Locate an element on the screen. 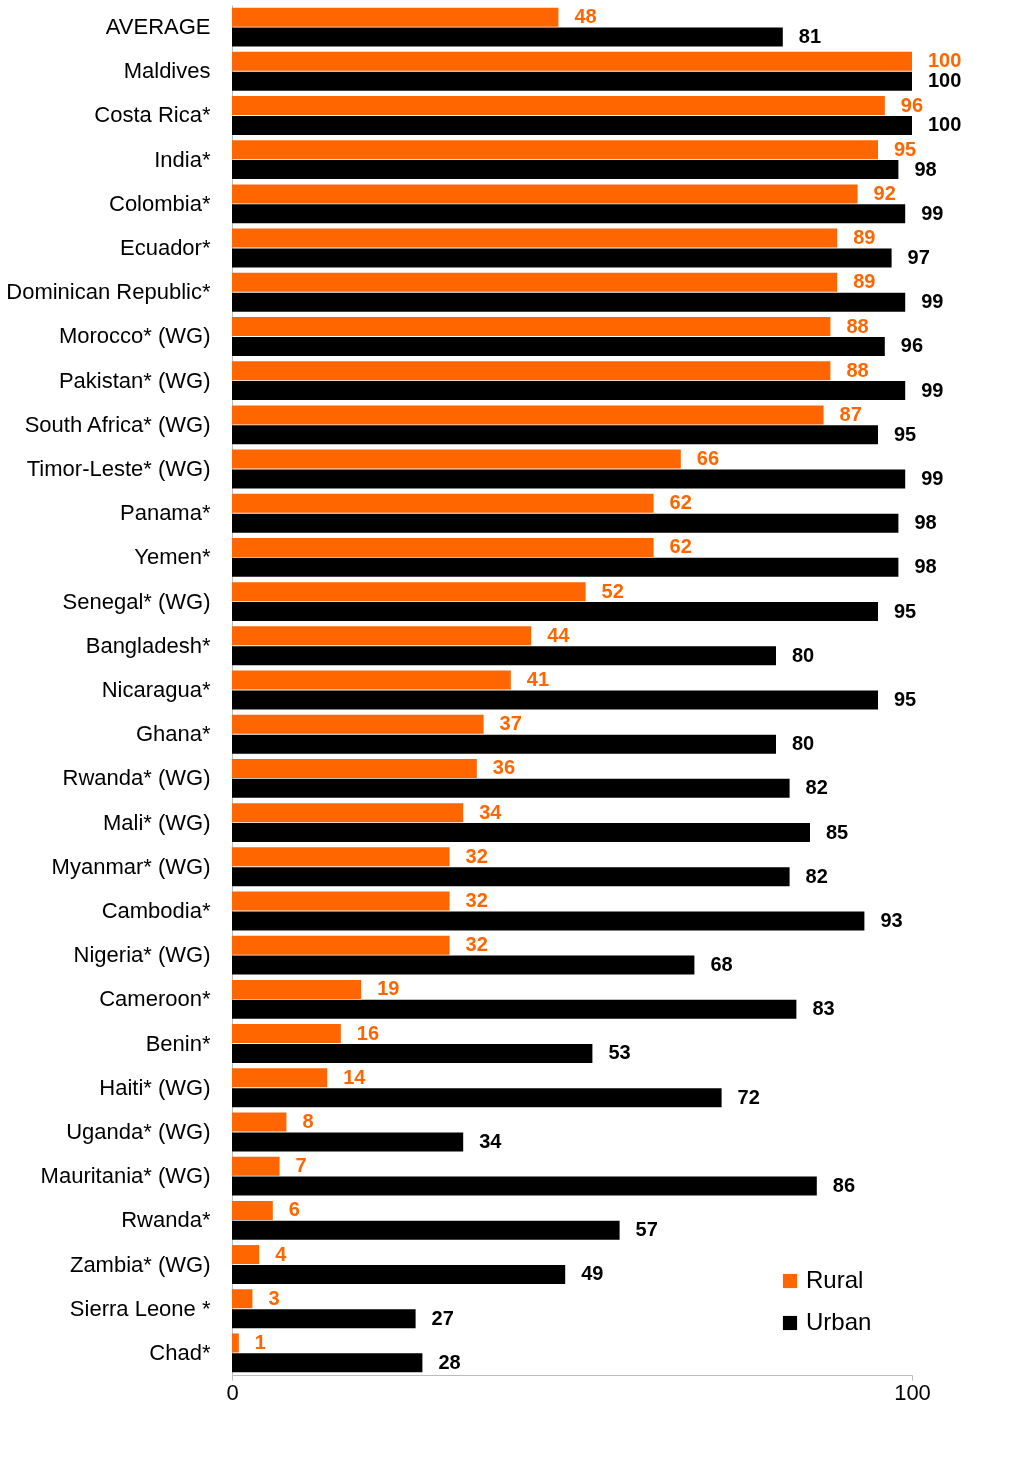 The width and height of the screenshot is (1031, 1482). y-tick-label: Uganda* (WG) is located at coordinates (138, 1131).